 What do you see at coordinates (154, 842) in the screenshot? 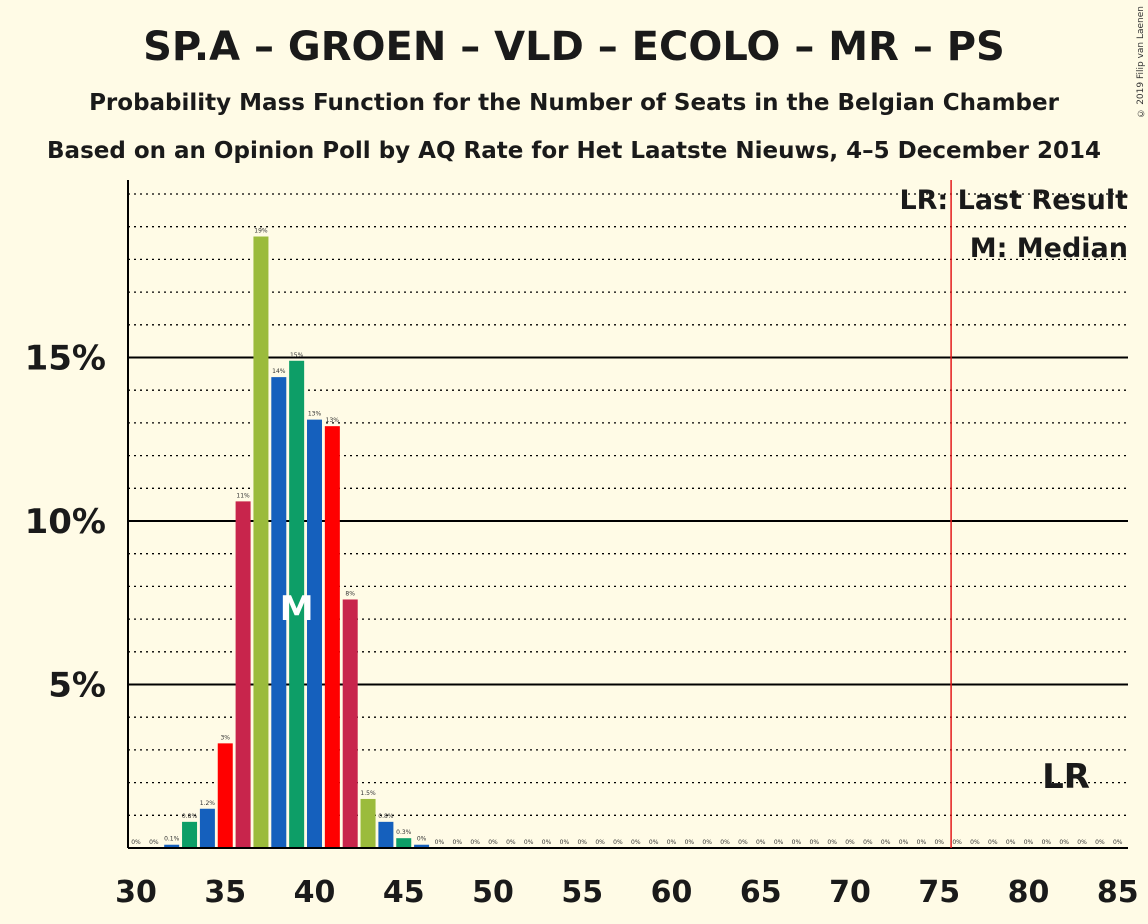
I see `data-label-seat-31: 0%` at bounding box center [154, 842].